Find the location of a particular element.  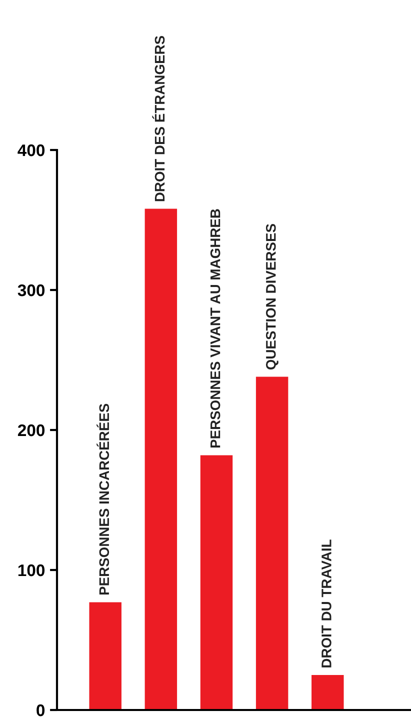

y-tick-label: 0 is located at coordinates (40, 710).